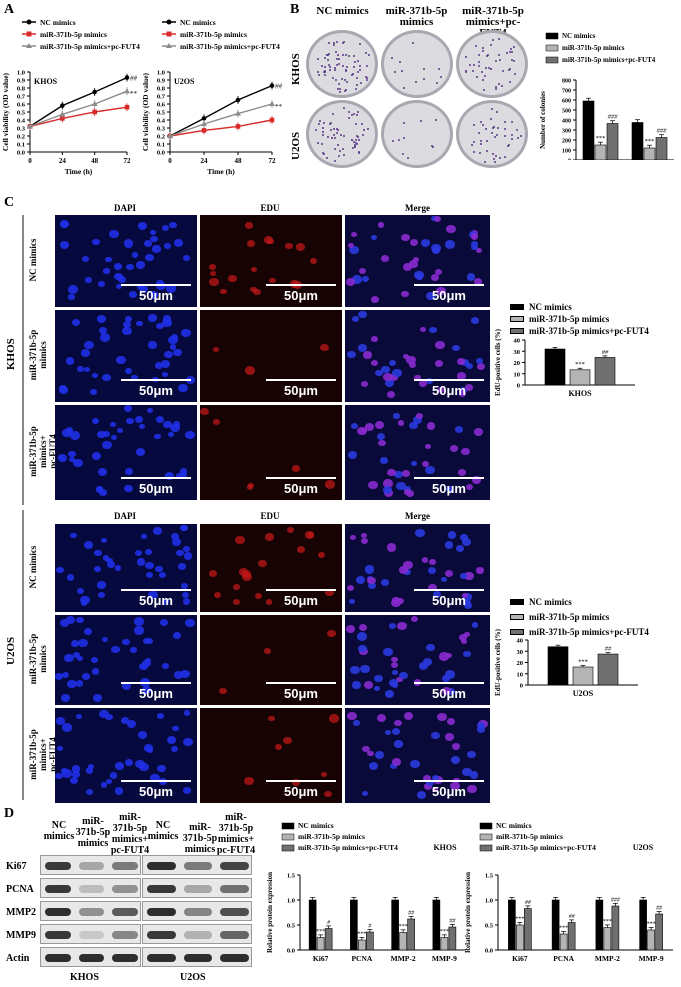 The height and width of the screenshot is (987, 681). Describe the element at coordinates (605, 352) in the screenshot. I see `significance-mark: ##` at that location.